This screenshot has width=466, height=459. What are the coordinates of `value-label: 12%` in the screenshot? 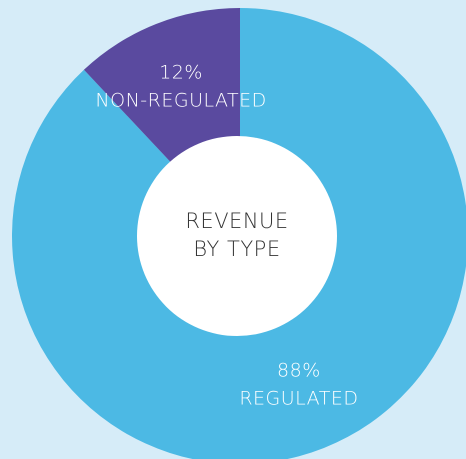 It's located at (181, 73).